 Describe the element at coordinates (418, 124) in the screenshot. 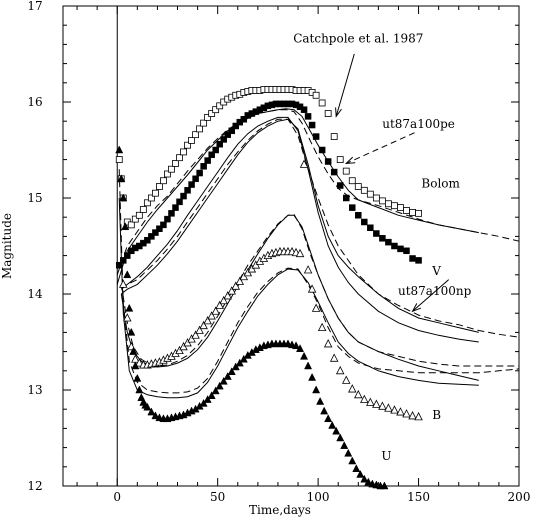

I see `annotation-label: ut87a100pe` at that location.